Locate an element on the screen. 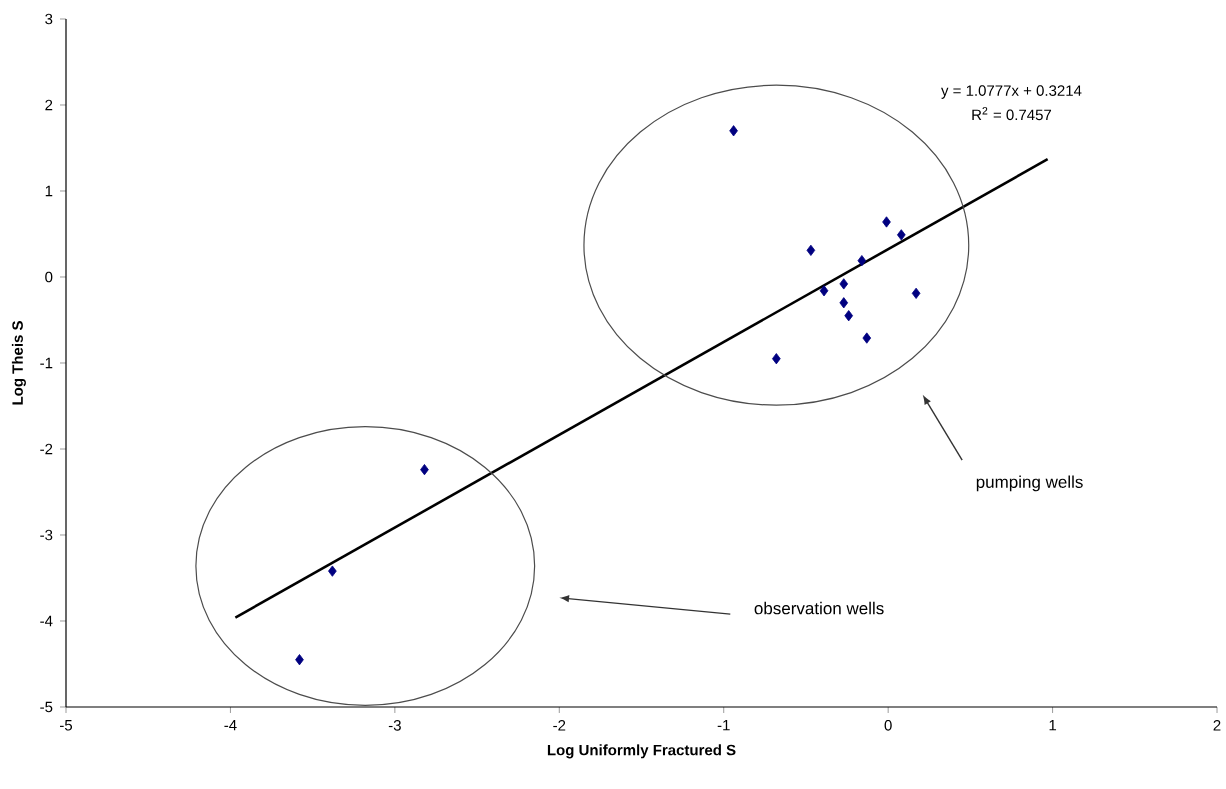  y-tick-label: -1 is located at coordinates (46, 363).